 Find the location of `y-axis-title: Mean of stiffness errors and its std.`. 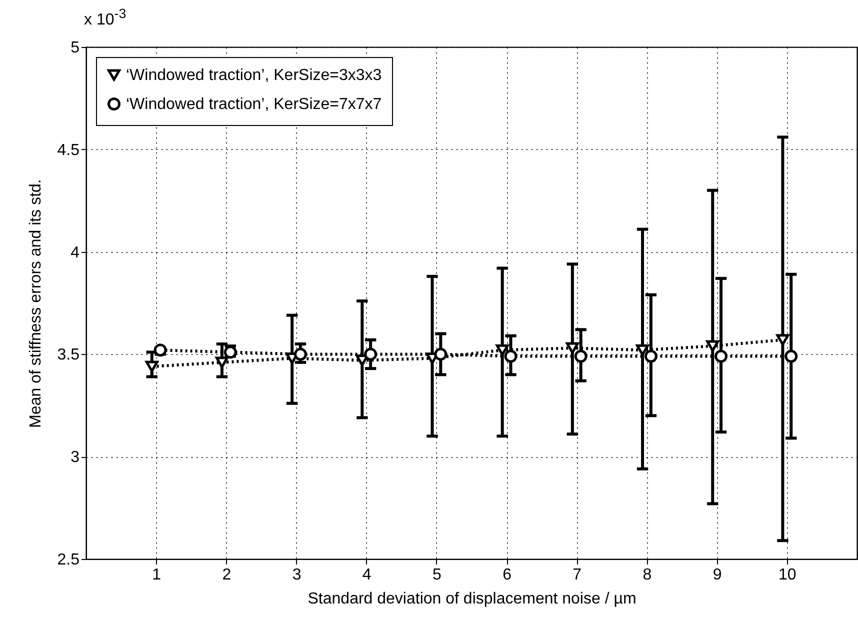

y-axis-title: Mean of stiffness errors and its std. is located at coordinates (35, 303).